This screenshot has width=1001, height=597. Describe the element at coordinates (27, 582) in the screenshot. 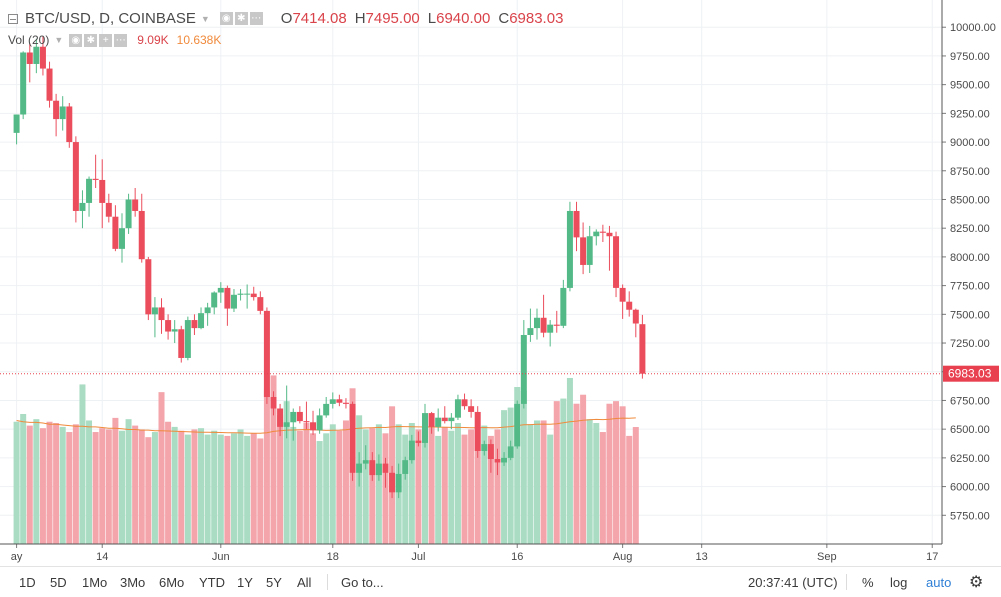

I see `range-1d-button: 1D` at that location.